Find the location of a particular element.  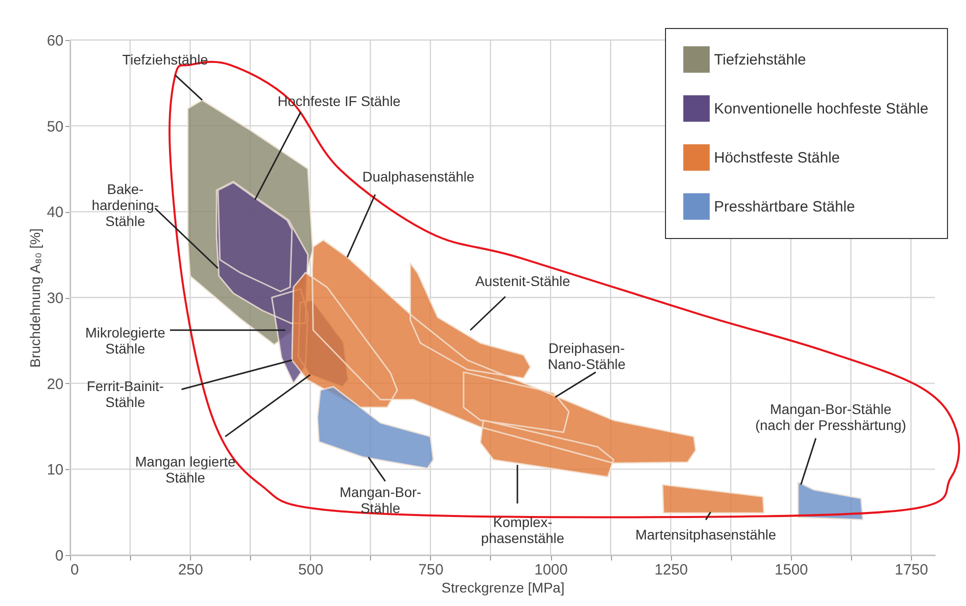

legend-label: Höchstfeste Stähle is located at coordinates (777, 158).